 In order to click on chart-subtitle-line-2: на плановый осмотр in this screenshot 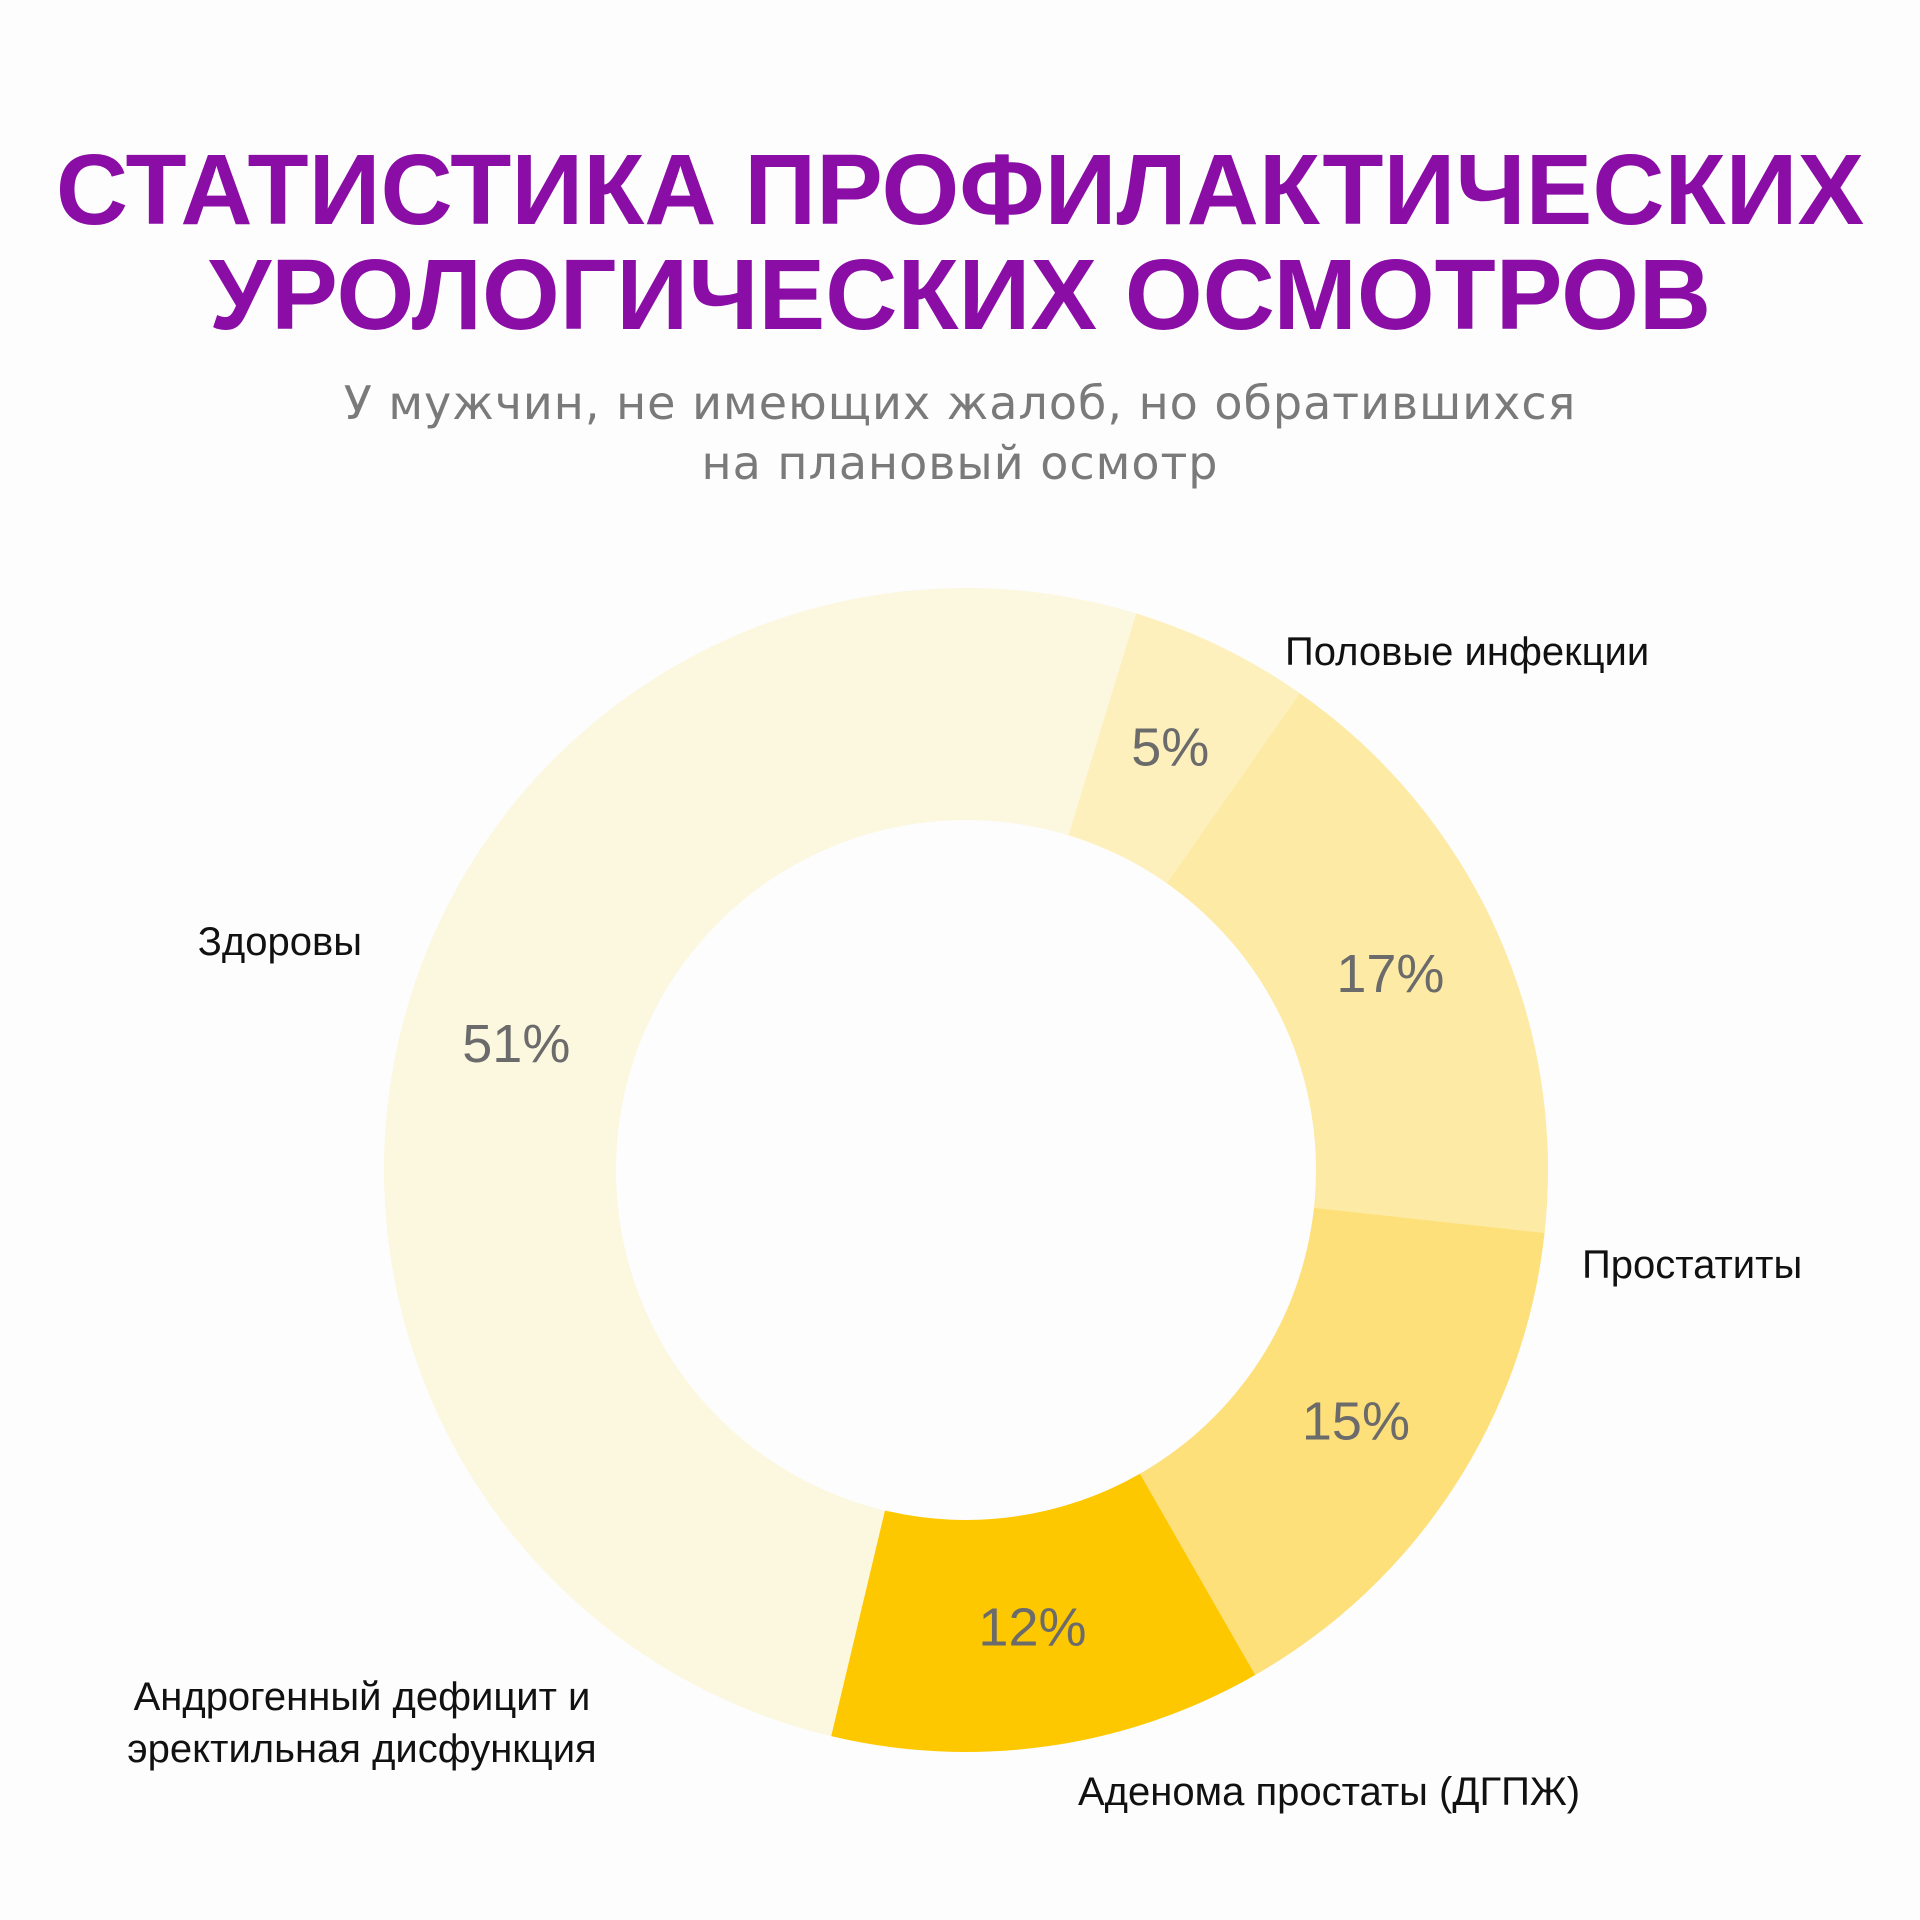, I will do `click(960, 463)`.